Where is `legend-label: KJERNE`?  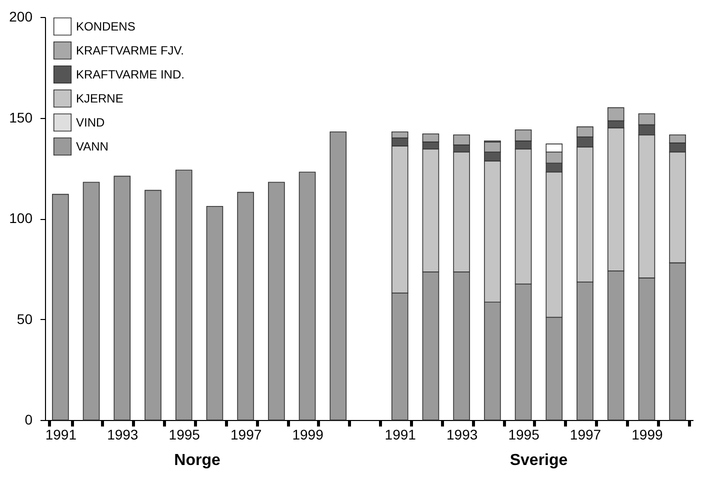 legend-label: KJERNE is located at coordinates (100, 99).